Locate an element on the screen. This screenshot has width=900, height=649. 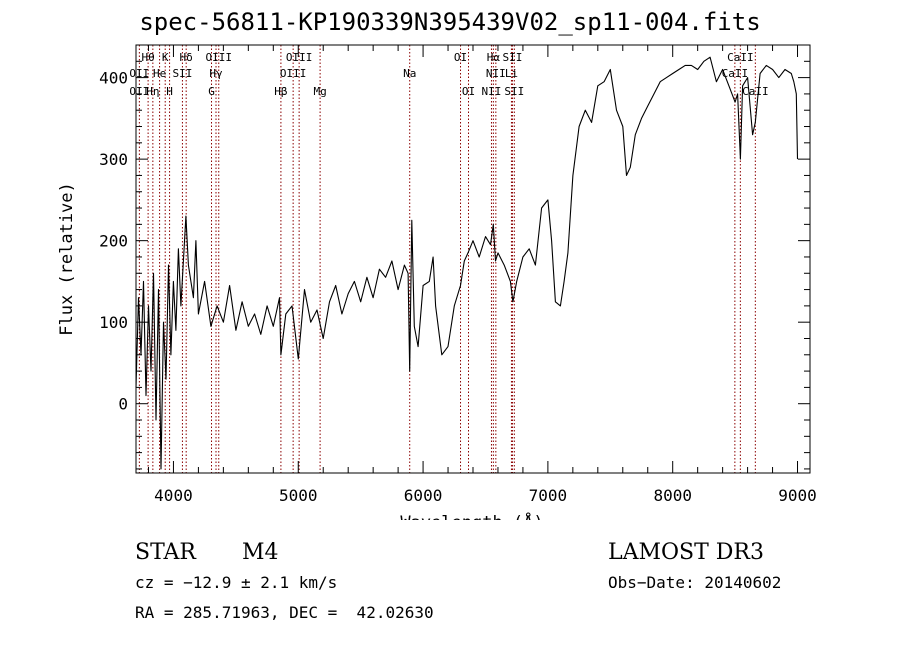
redshift-value: cz = −12.9 ± 2.1 km/s is located at coordinates (236, 582).